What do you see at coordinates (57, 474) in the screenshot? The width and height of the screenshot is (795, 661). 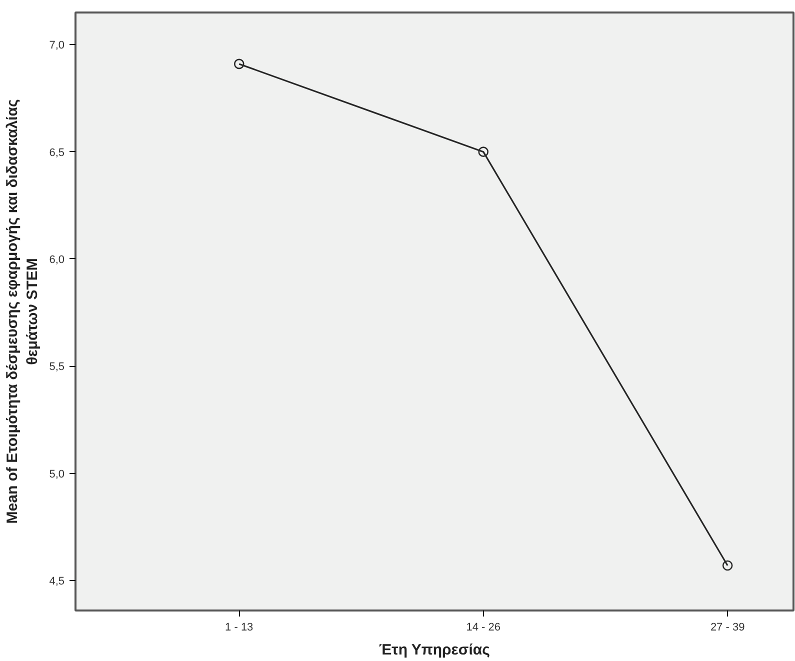 I see `y-tick-label: 5,0` at bounding box center [57, 474].